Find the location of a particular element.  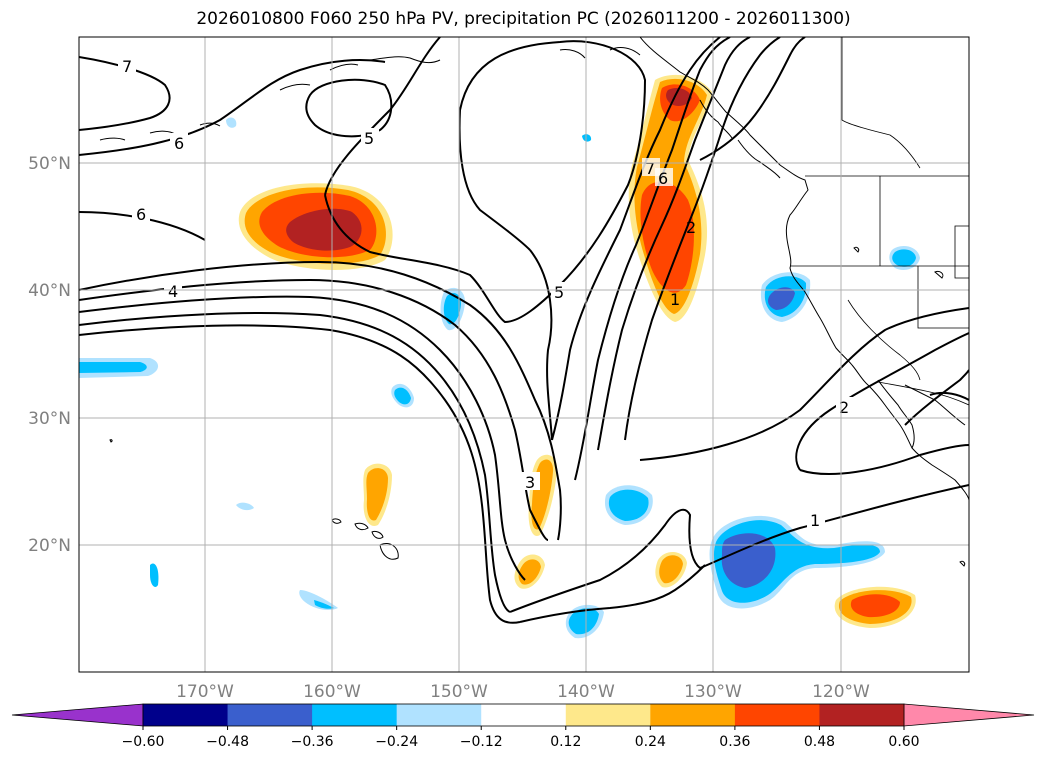

colorbar-tick-label: 0.48 is located at coordinates (819, 742).